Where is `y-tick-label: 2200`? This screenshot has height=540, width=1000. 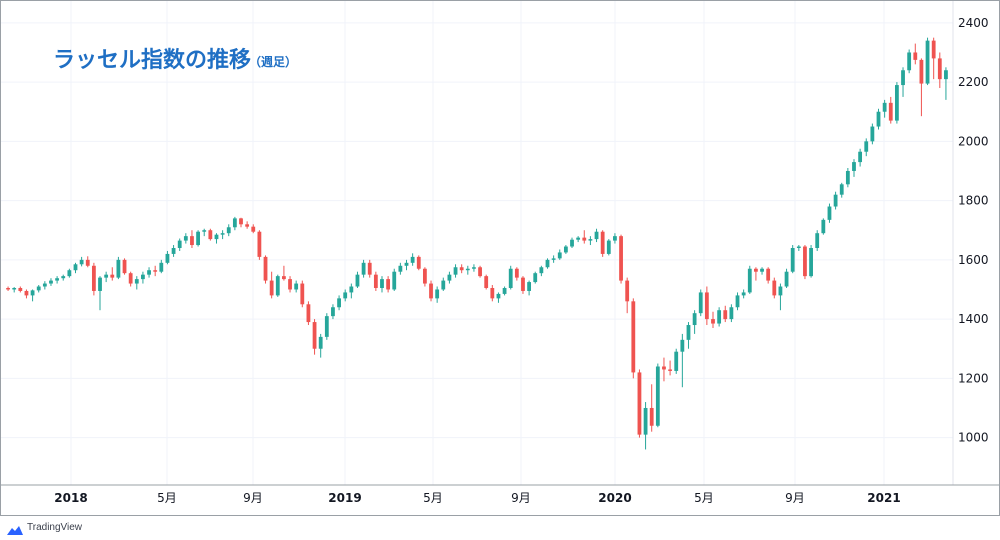 y-tick-label: 2200 is located at coordinates (973, 82).